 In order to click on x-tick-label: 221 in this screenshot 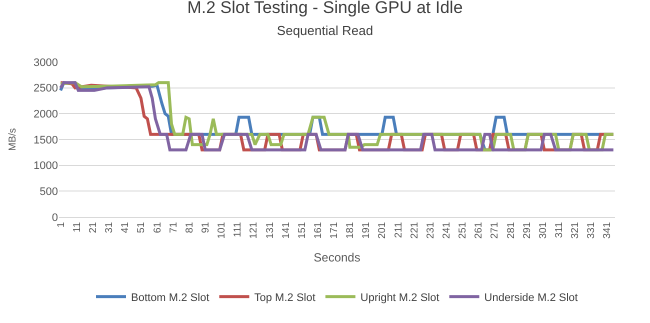, I will do `click(414, 230)`.